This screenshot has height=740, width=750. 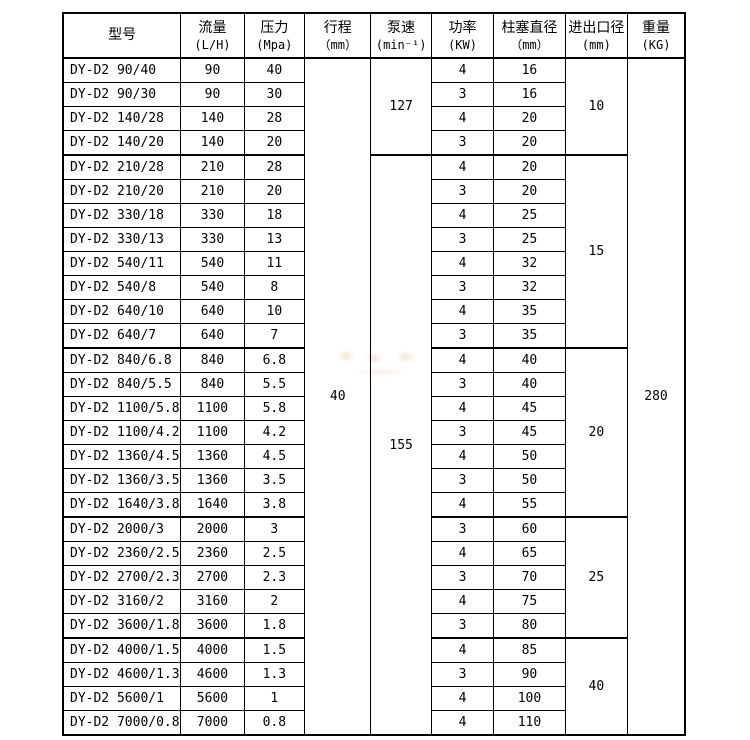 I want to click on plunger-diameter-cell: 70, so click(x=529, y=577).